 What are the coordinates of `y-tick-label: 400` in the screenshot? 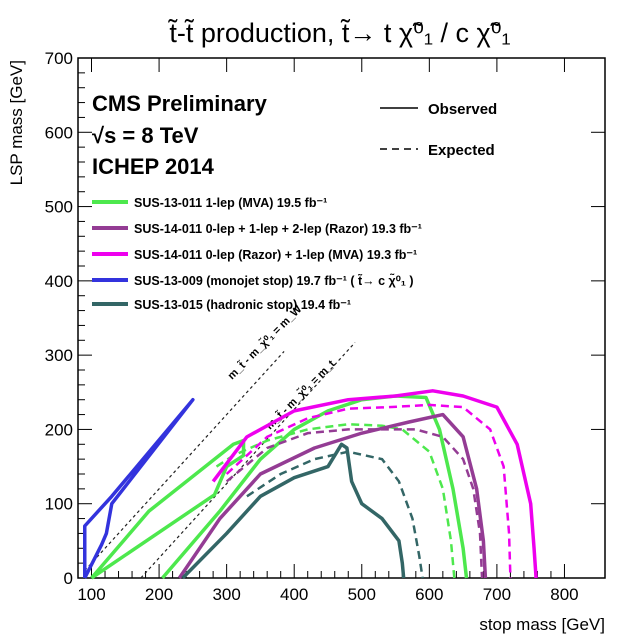 It's located at (59, 281).